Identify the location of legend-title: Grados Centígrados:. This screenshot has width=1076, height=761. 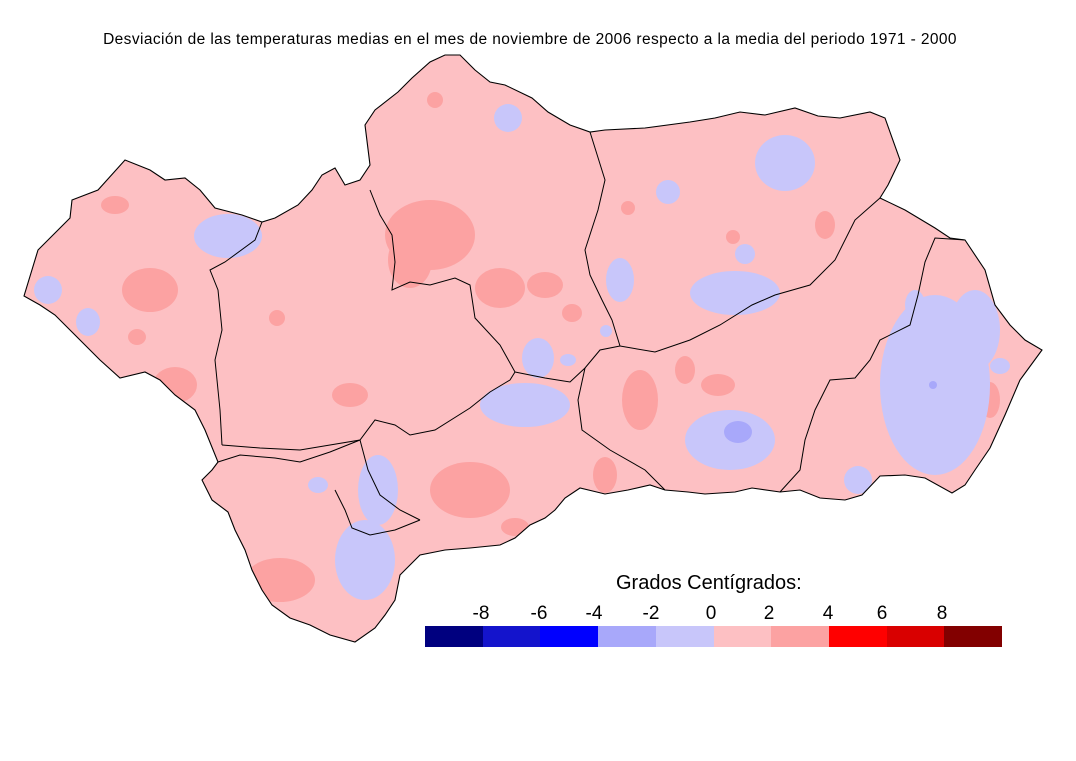
(709, 583).